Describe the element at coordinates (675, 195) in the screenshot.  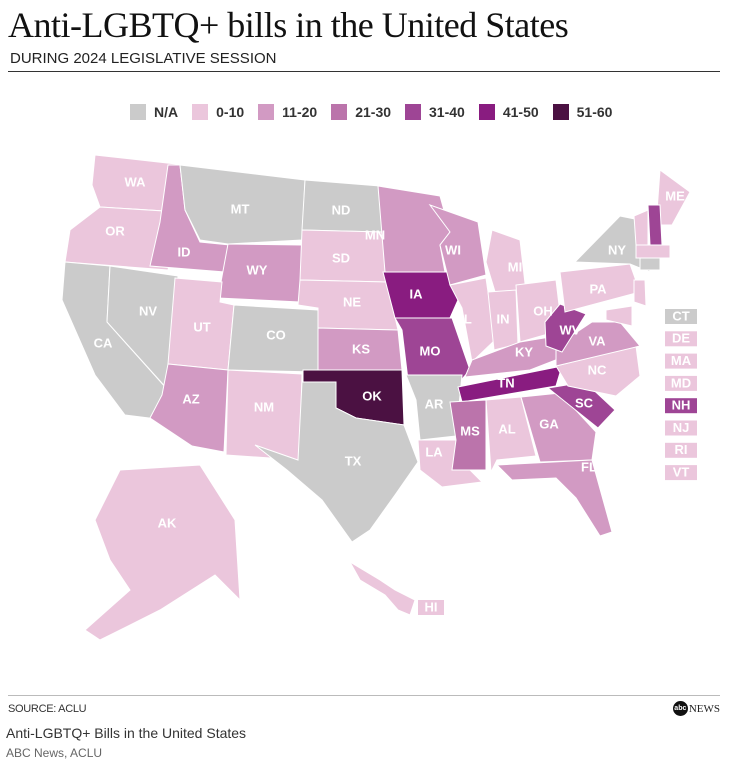
I see `state-label: ME` at that location.